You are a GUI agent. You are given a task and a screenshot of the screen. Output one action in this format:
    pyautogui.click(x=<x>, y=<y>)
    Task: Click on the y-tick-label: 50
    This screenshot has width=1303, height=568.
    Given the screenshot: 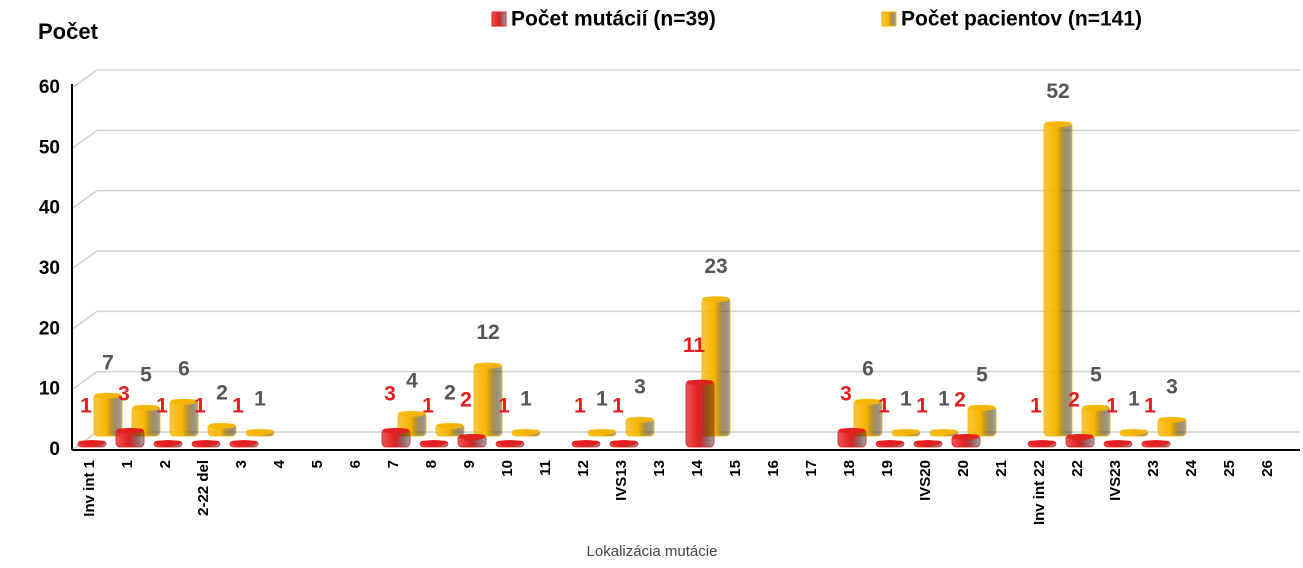 What is the action you would take?
    pyautogui.click(x=49, y=147)
    